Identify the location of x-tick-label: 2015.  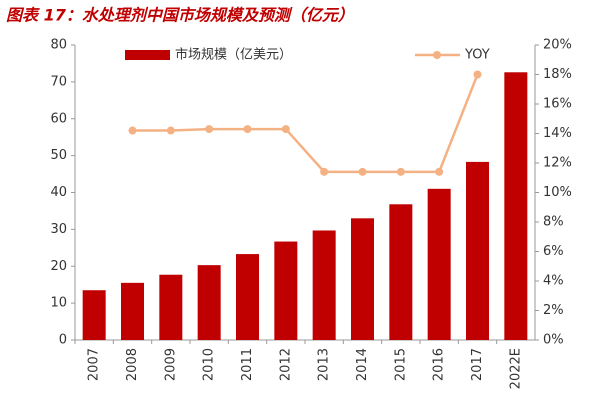
(400, 364).